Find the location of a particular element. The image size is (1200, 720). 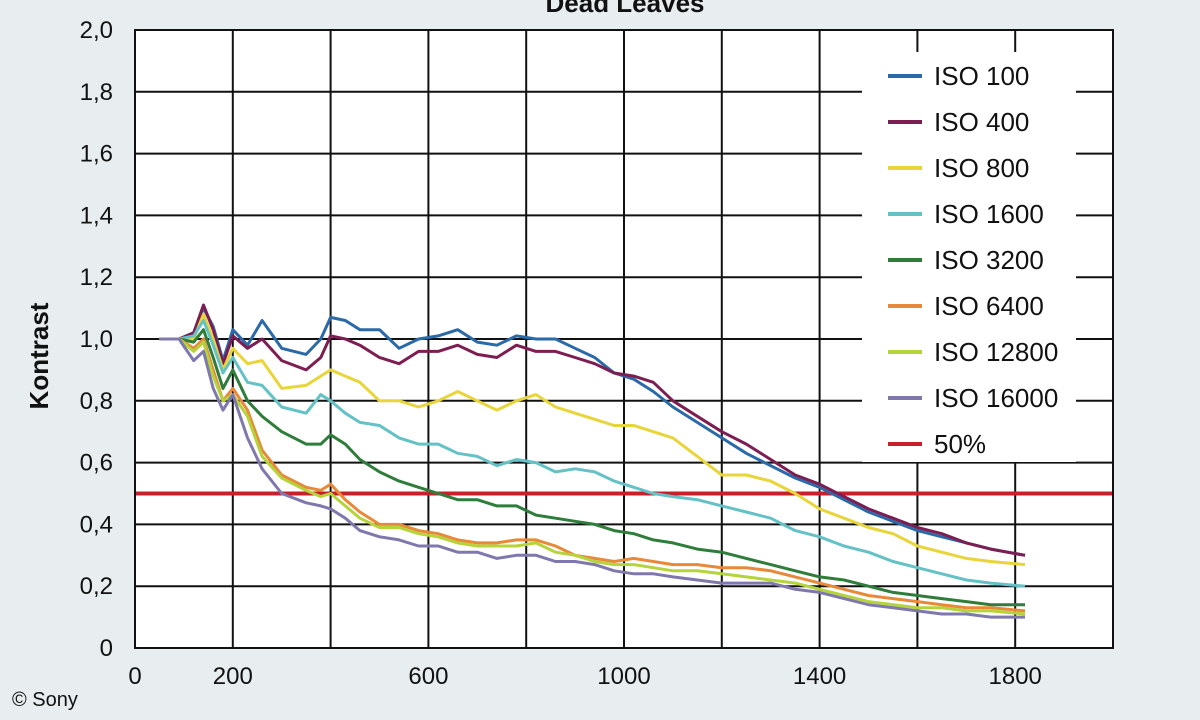

y-tick-label: 0,2 is located at coordinates (96, 586).